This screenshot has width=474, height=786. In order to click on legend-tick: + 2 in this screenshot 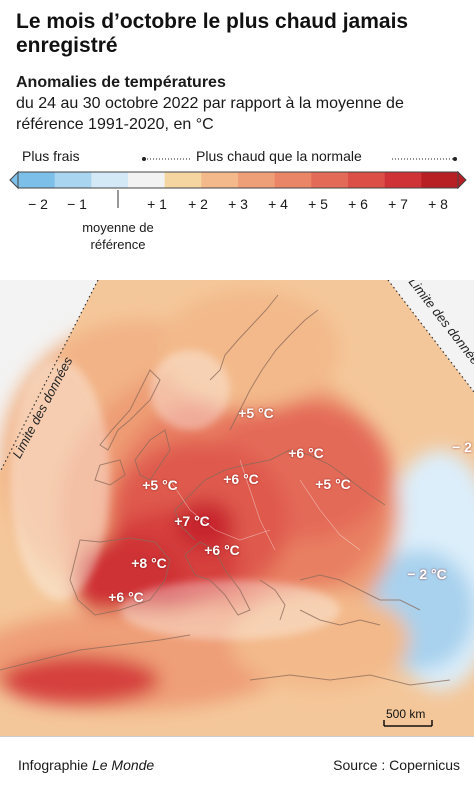, I will do `click(198, 204)`.